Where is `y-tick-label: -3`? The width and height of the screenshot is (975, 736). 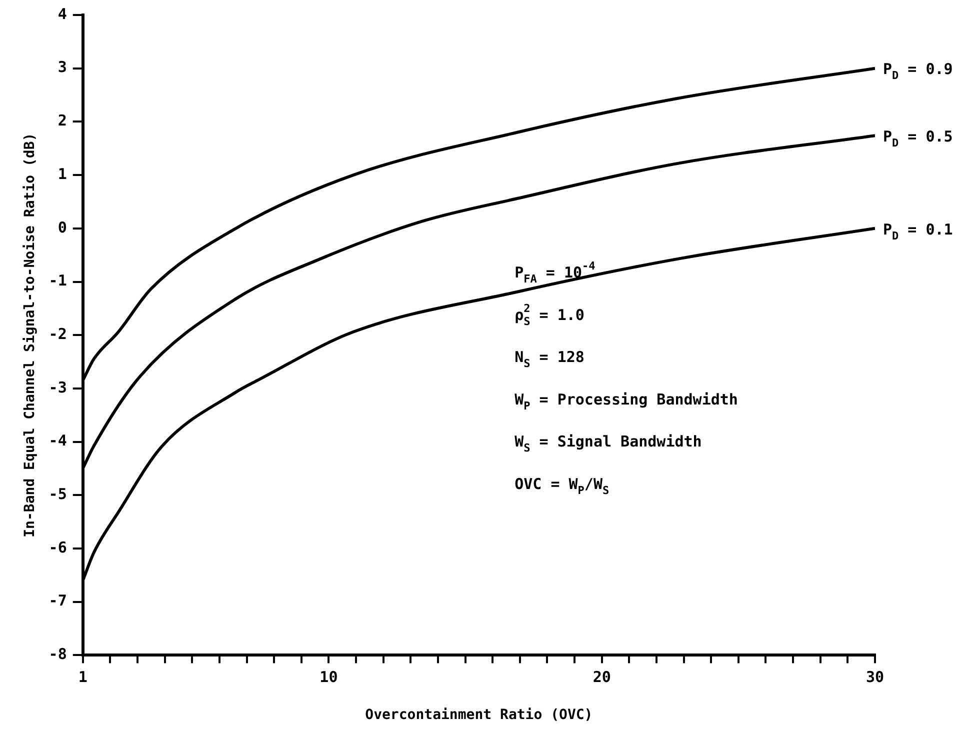
y-tick-label: -3 is located at coordinates (57, 387).